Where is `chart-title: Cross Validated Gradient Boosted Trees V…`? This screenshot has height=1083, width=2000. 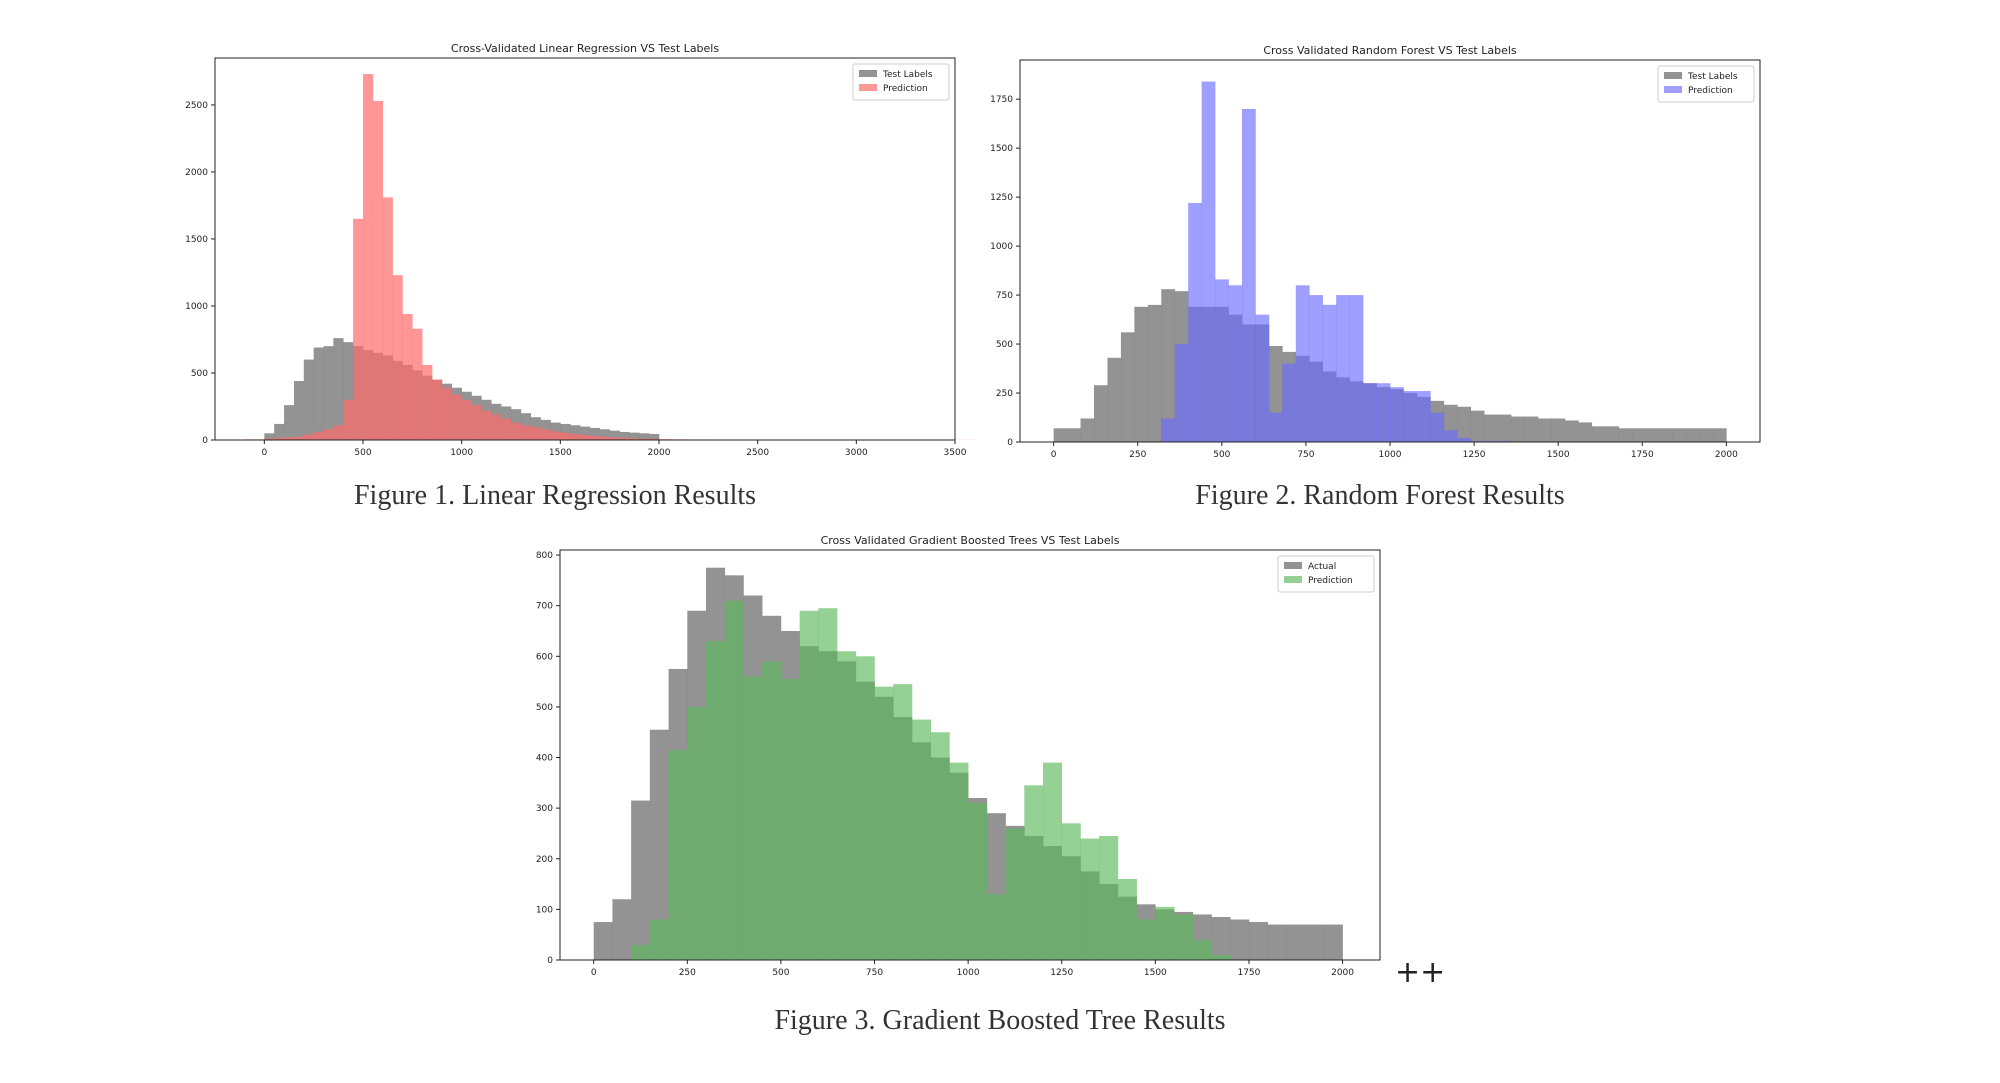 chart-title: Cross Validated Gradient Boosted Trees V… is located at coordinates (970, 540).